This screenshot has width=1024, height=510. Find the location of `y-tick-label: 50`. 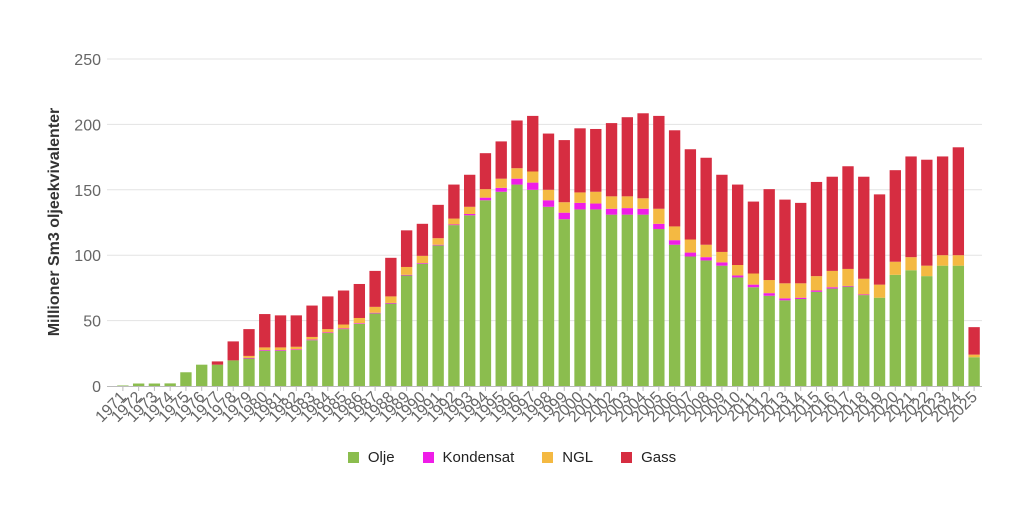

y-tick-label: 50 is located at coordinates (92, 322).